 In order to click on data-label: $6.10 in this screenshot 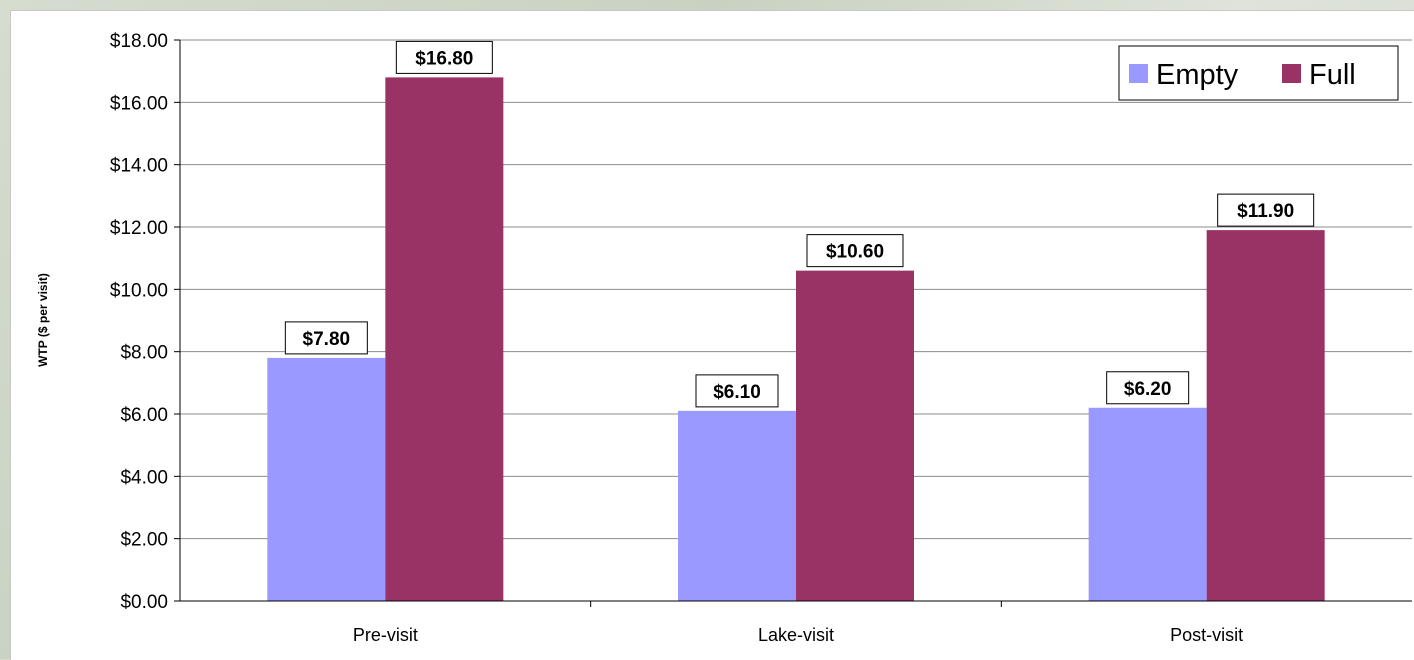, I will do `click(737, 392)`.